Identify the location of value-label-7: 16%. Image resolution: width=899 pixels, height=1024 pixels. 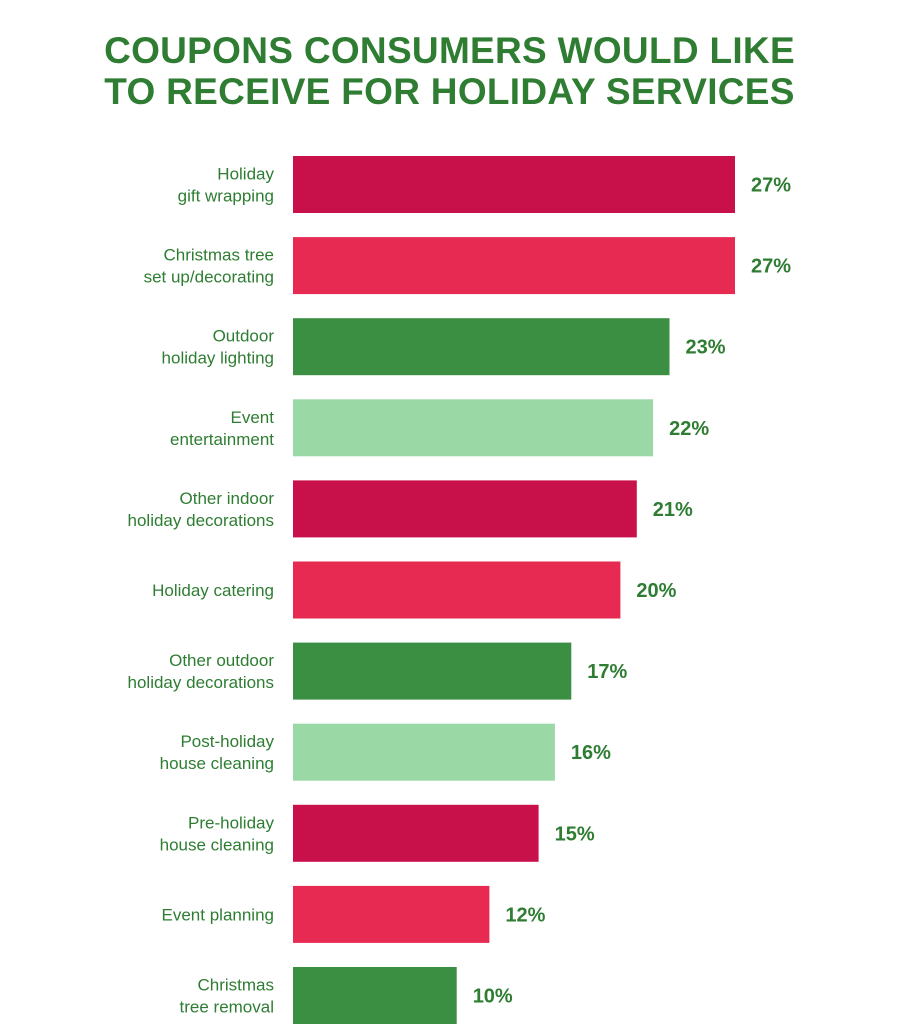
(591, 753).